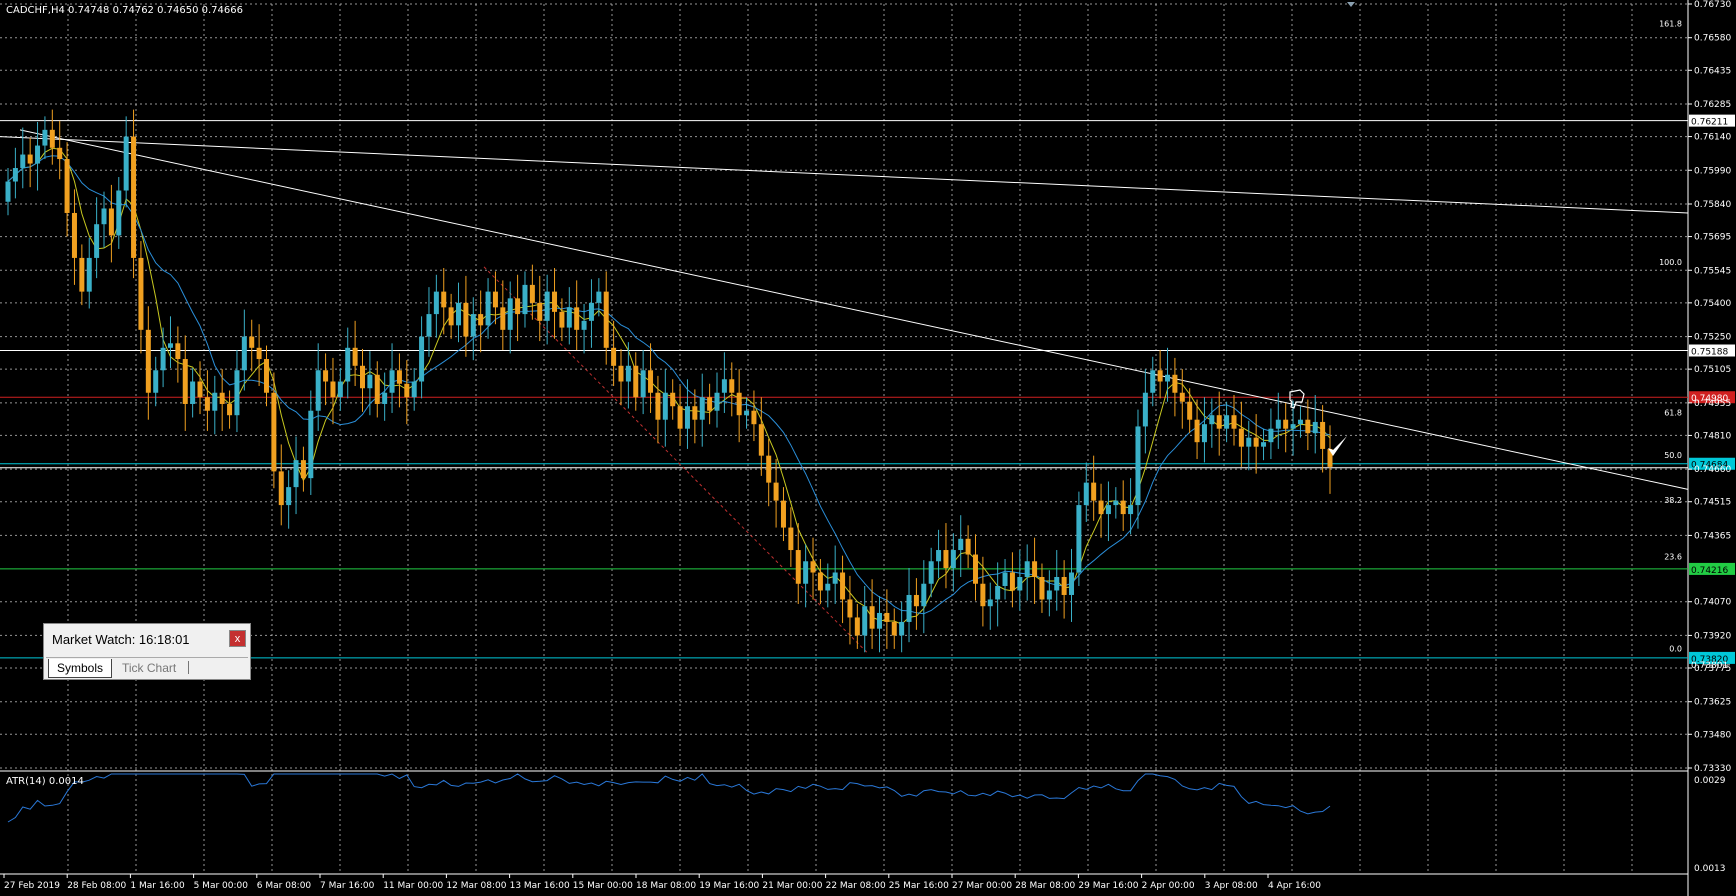 The image size is (1736, 896). Describe the element at coordinates (1712, 669) in the screenshot. I see `y-tick-label: 0.73775` at that location.